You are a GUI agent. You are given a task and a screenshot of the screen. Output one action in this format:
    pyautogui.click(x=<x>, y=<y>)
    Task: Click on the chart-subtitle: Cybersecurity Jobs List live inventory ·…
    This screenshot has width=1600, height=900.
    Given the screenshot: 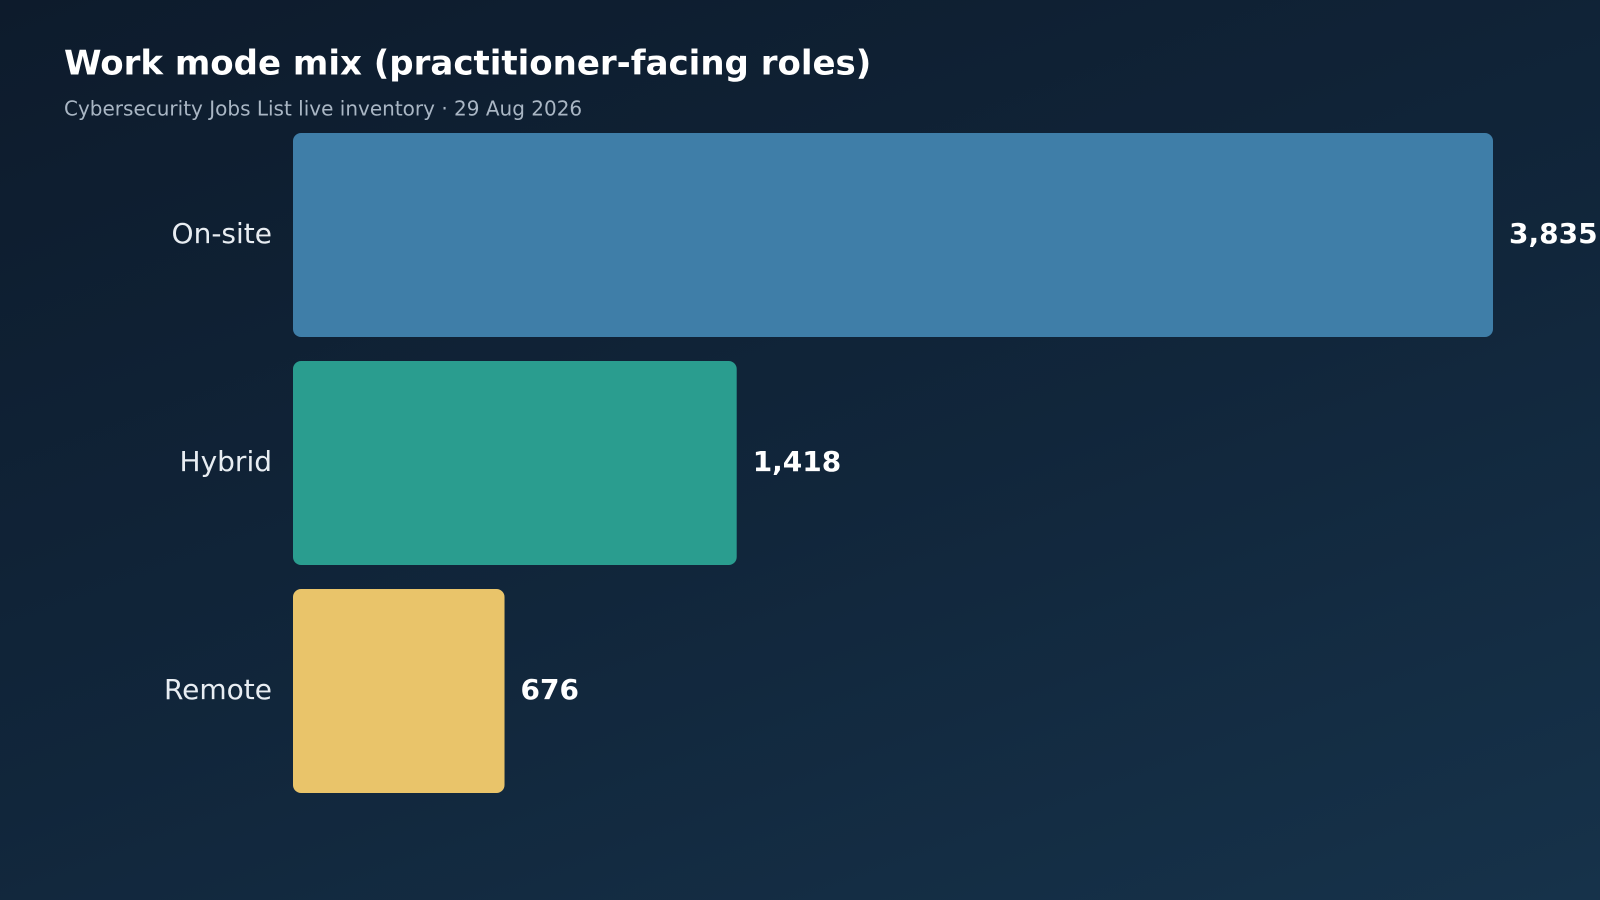 What is the action you would take?
    pyautogui.click(x=323, y=109)
    